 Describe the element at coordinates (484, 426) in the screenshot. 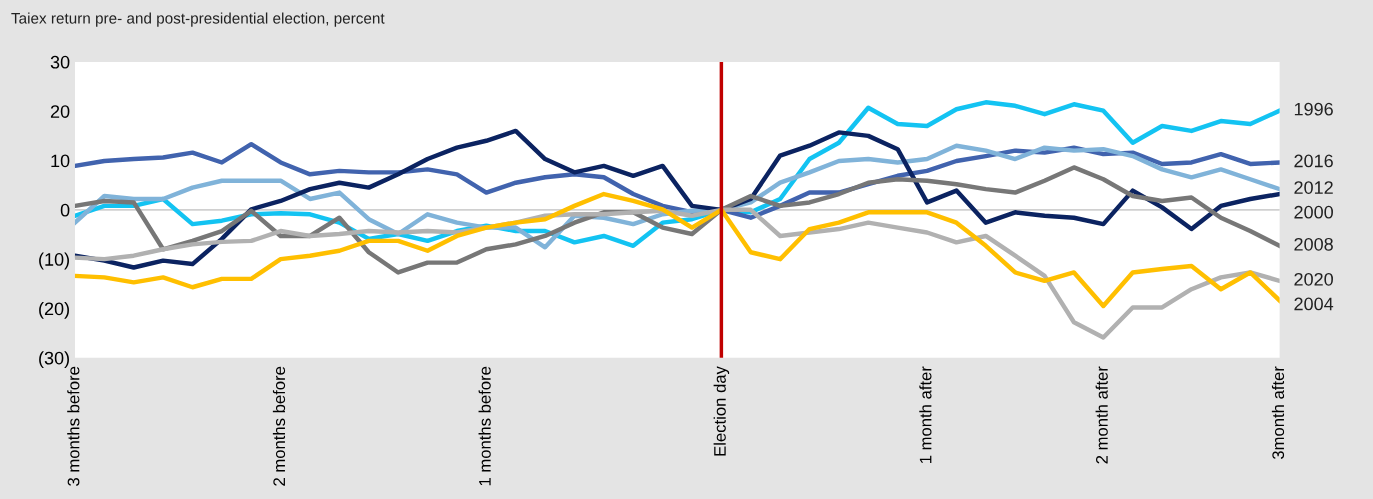

I see `x-tick-label: 1 months before` at that location.